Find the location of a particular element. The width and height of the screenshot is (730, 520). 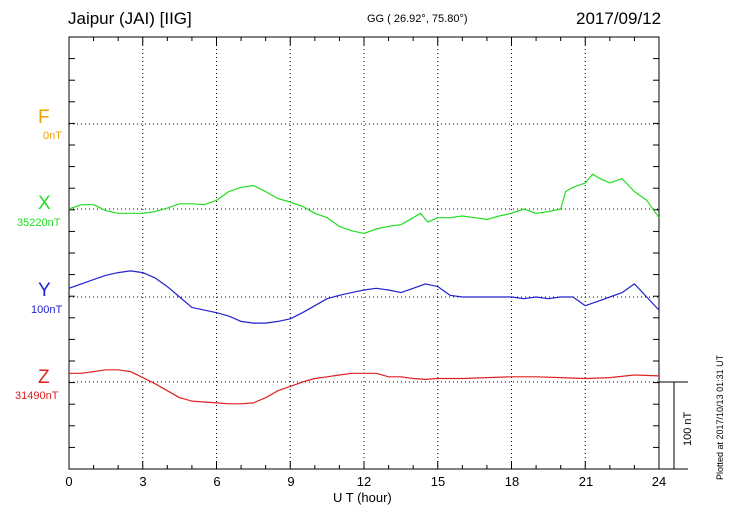

x-tick-label: 6 is located at coordinates (217, 481).